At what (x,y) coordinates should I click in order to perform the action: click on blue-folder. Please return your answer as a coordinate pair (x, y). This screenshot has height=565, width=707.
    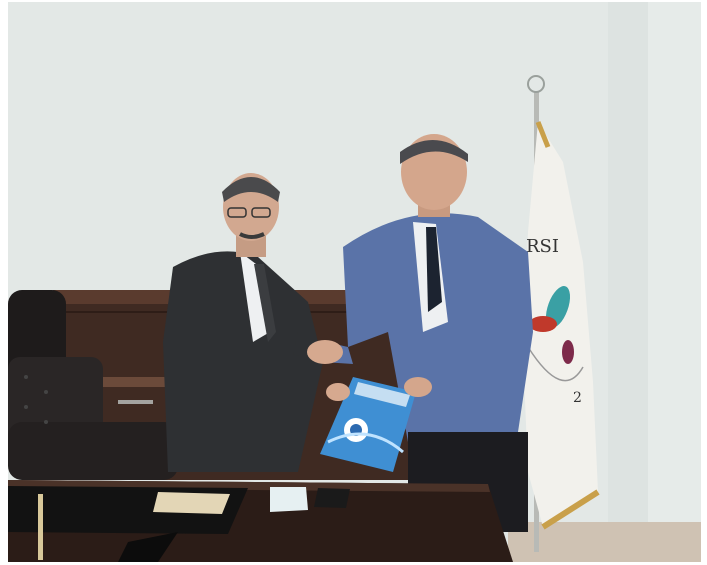
    Looking at the image, I should click on (368, 424).